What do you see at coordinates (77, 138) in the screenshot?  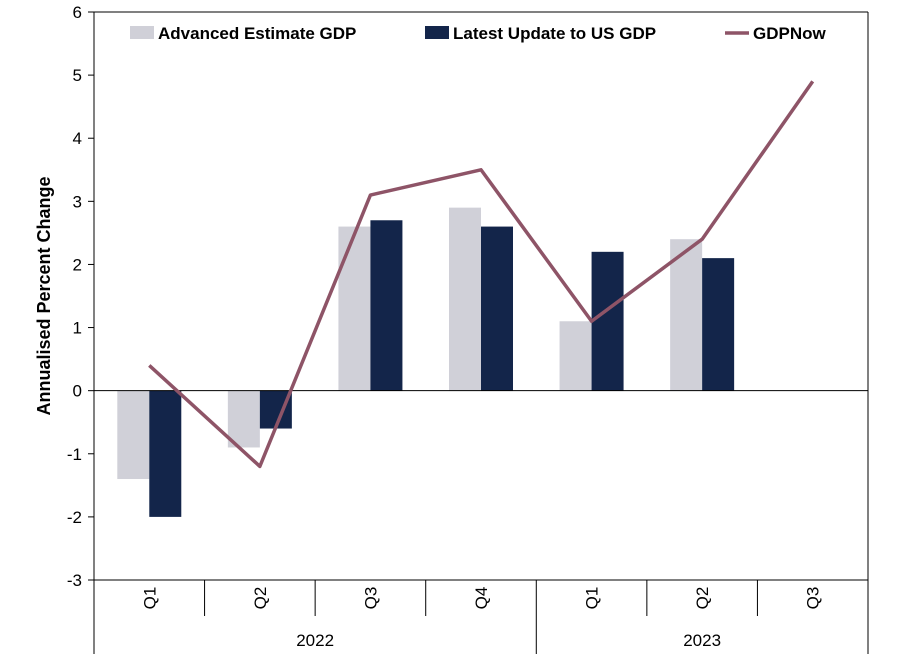 I see `y-tick-label: 4` at bounding box center [77, 138].